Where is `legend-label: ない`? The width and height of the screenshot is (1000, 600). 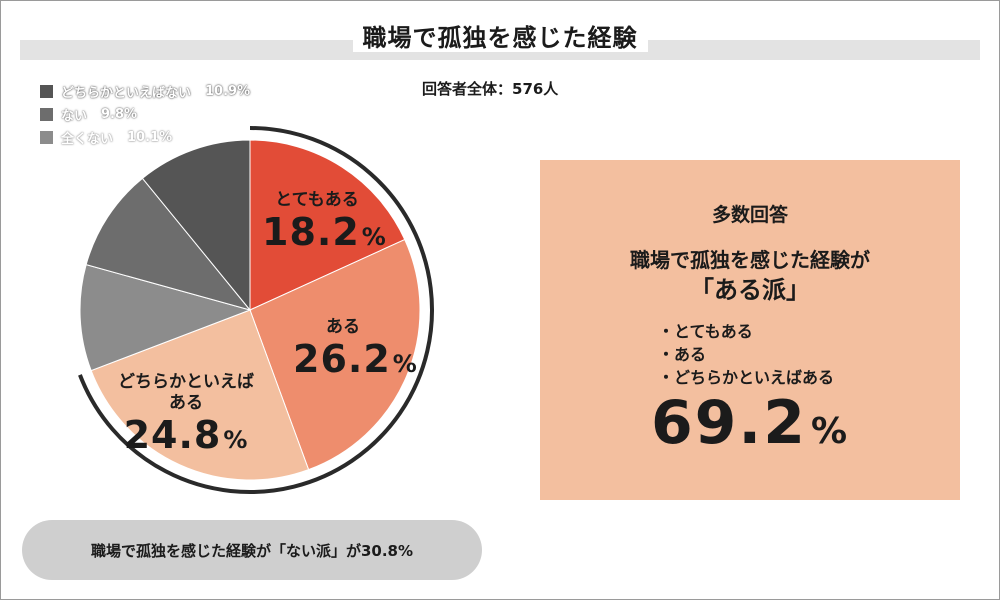
legend-label: ない is located at coordinates (74, 116).